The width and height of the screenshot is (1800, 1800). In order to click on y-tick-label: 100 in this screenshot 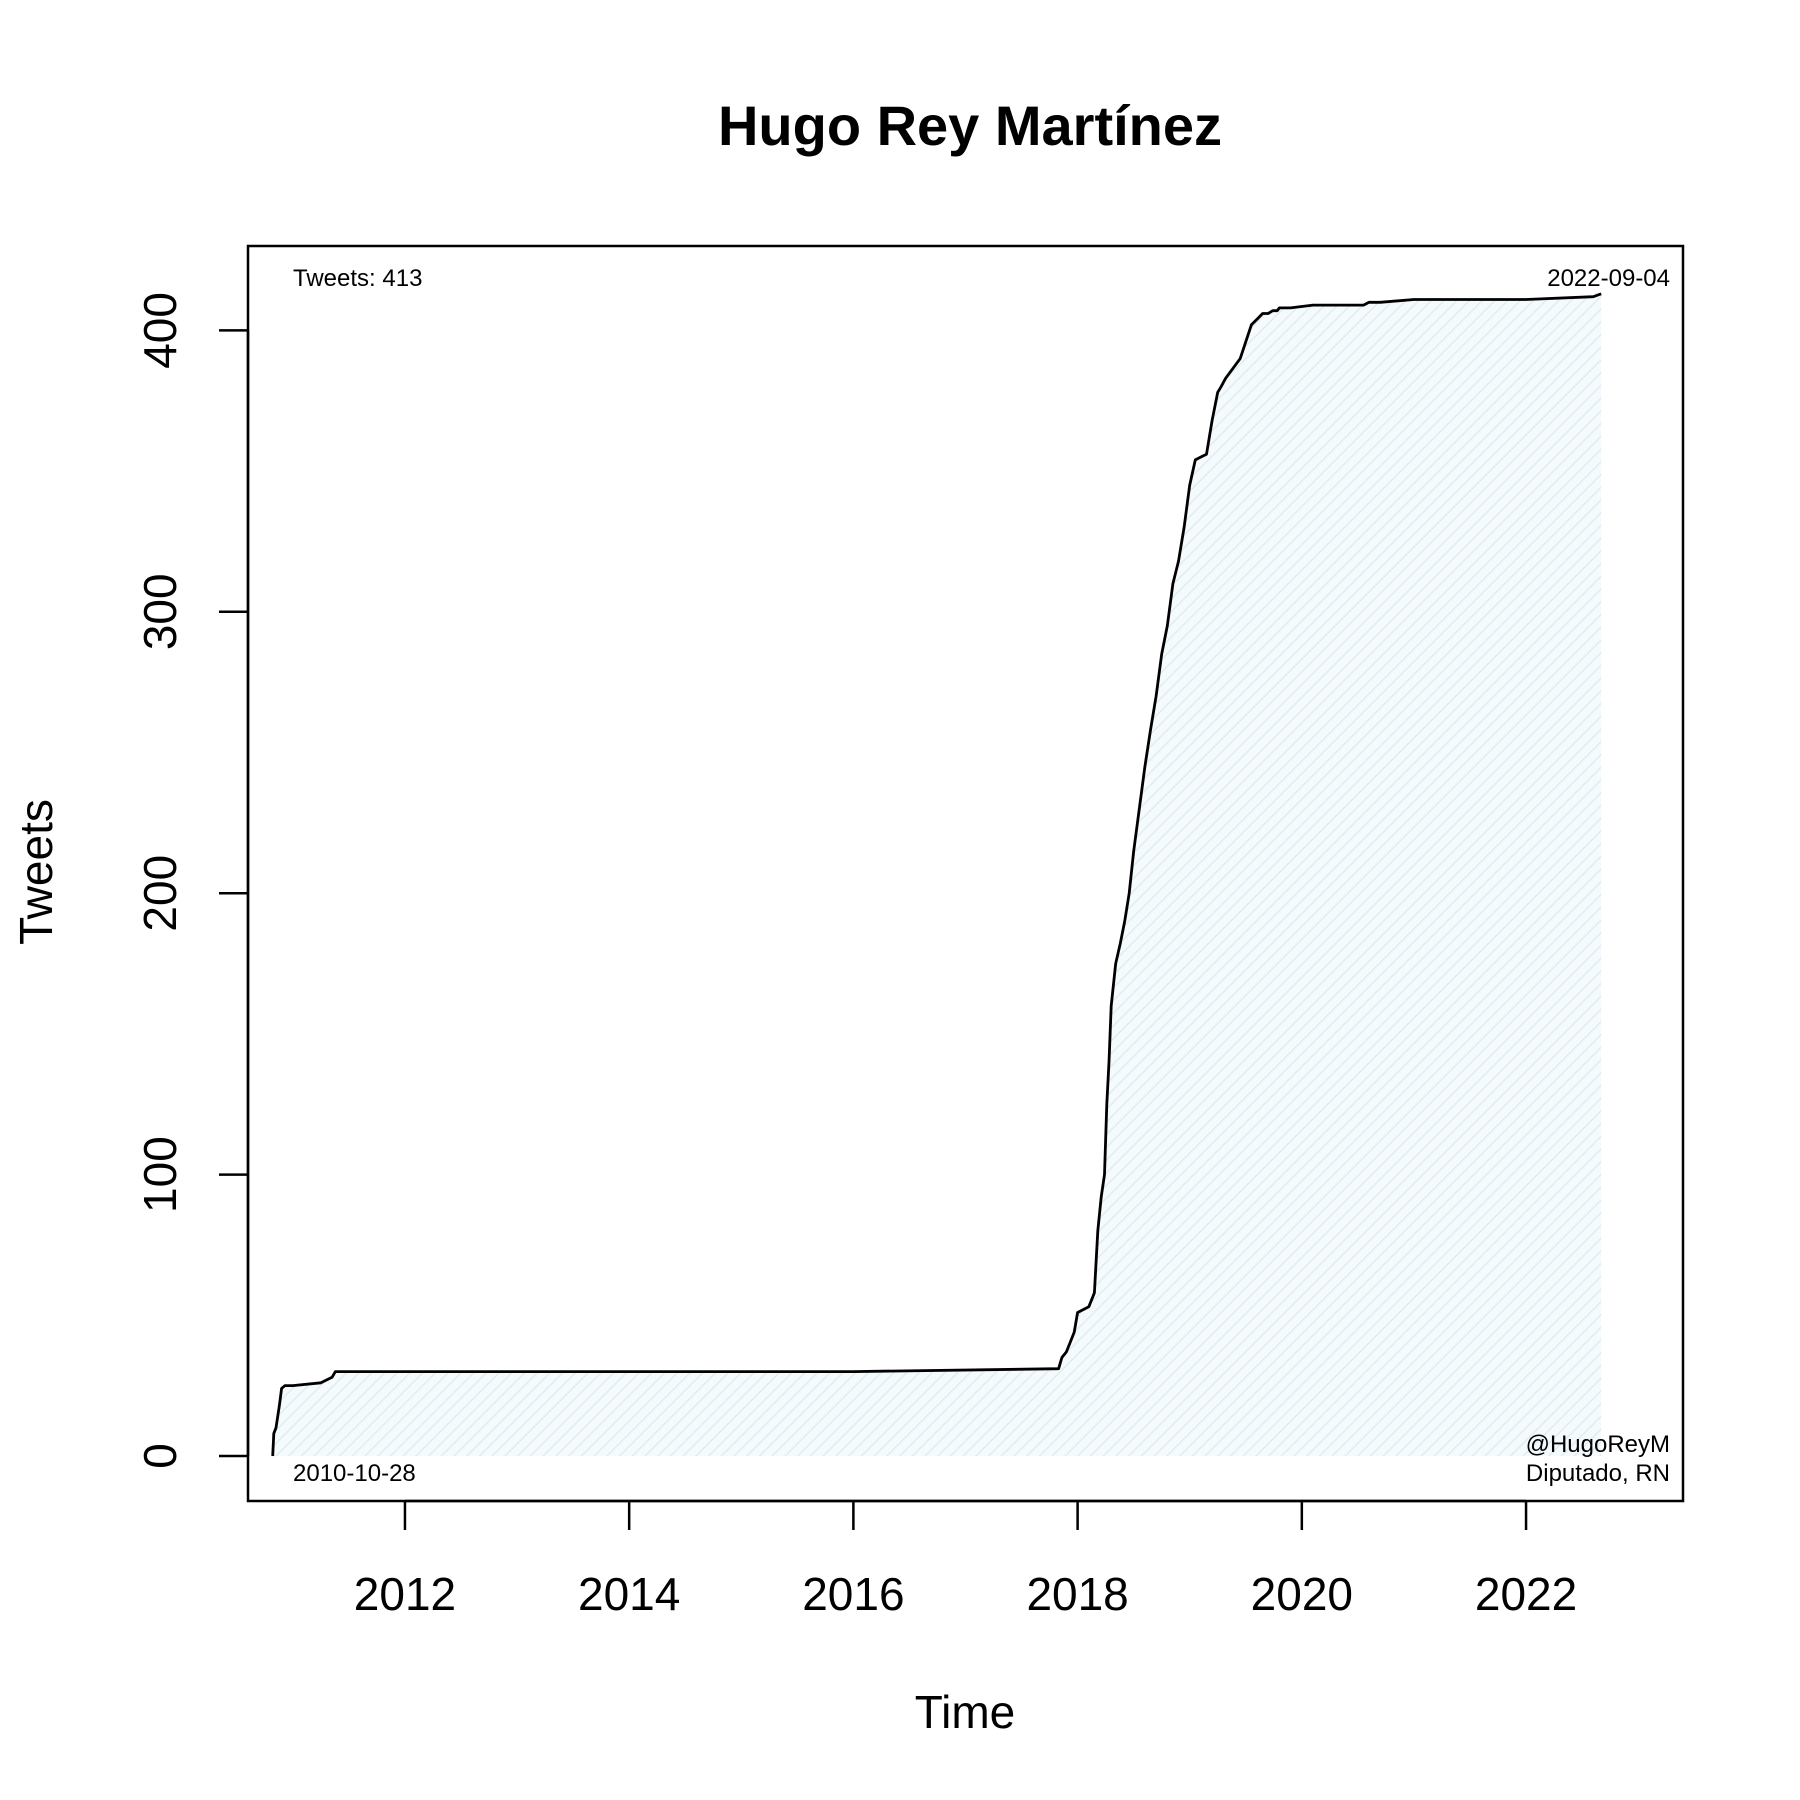, I will do `click(160, 1174)`.